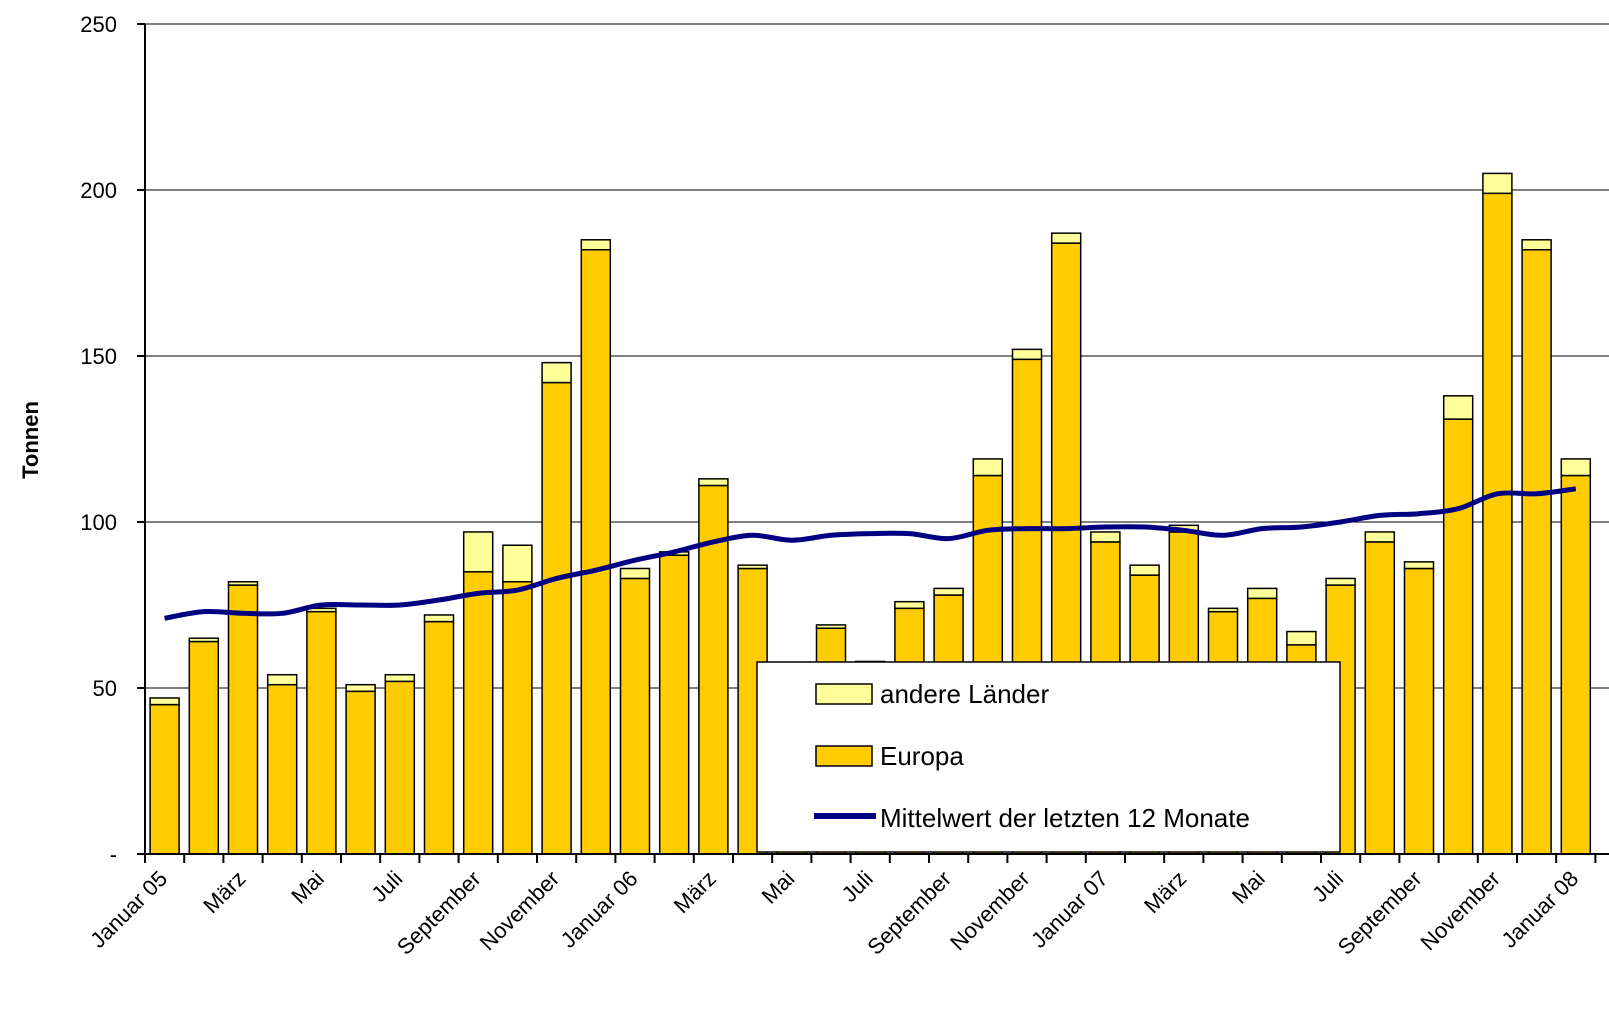 The width and height of the screenshot is (1609, 1011). Describe the element at coordinates (1065, 818) in the screenshot. I see `legend-label-mittelwert-der-letzten-12-monate: Mittelwert der letzten 12 Monate` at that location.